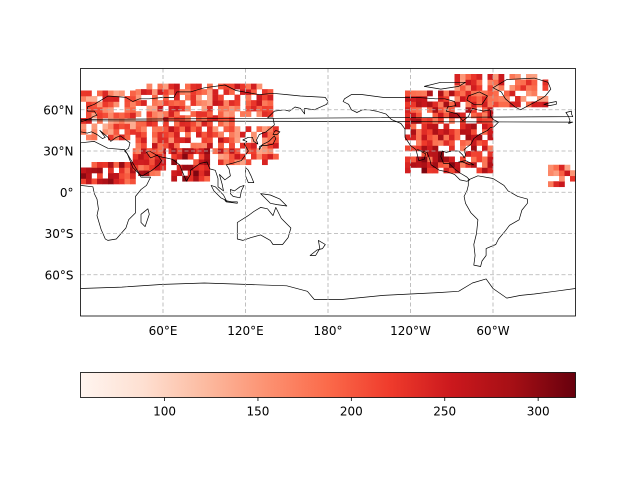 The width and height of the screenshot is (640, 480). I want to click on colorbar-ticks: 100 150 200 250 300, so click(351, 408).